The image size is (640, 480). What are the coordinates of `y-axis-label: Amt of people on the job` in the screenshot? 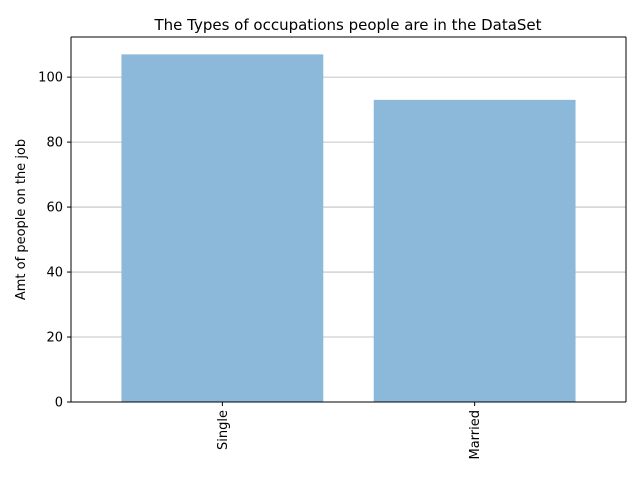 It's located at (21, 219).